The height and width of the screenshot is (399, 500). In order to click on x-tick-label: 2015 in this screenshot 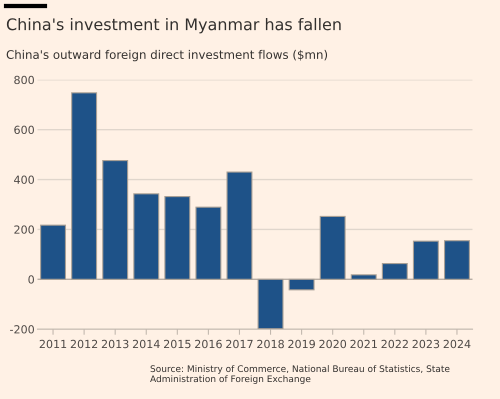, I will do `click(177, 344)`.